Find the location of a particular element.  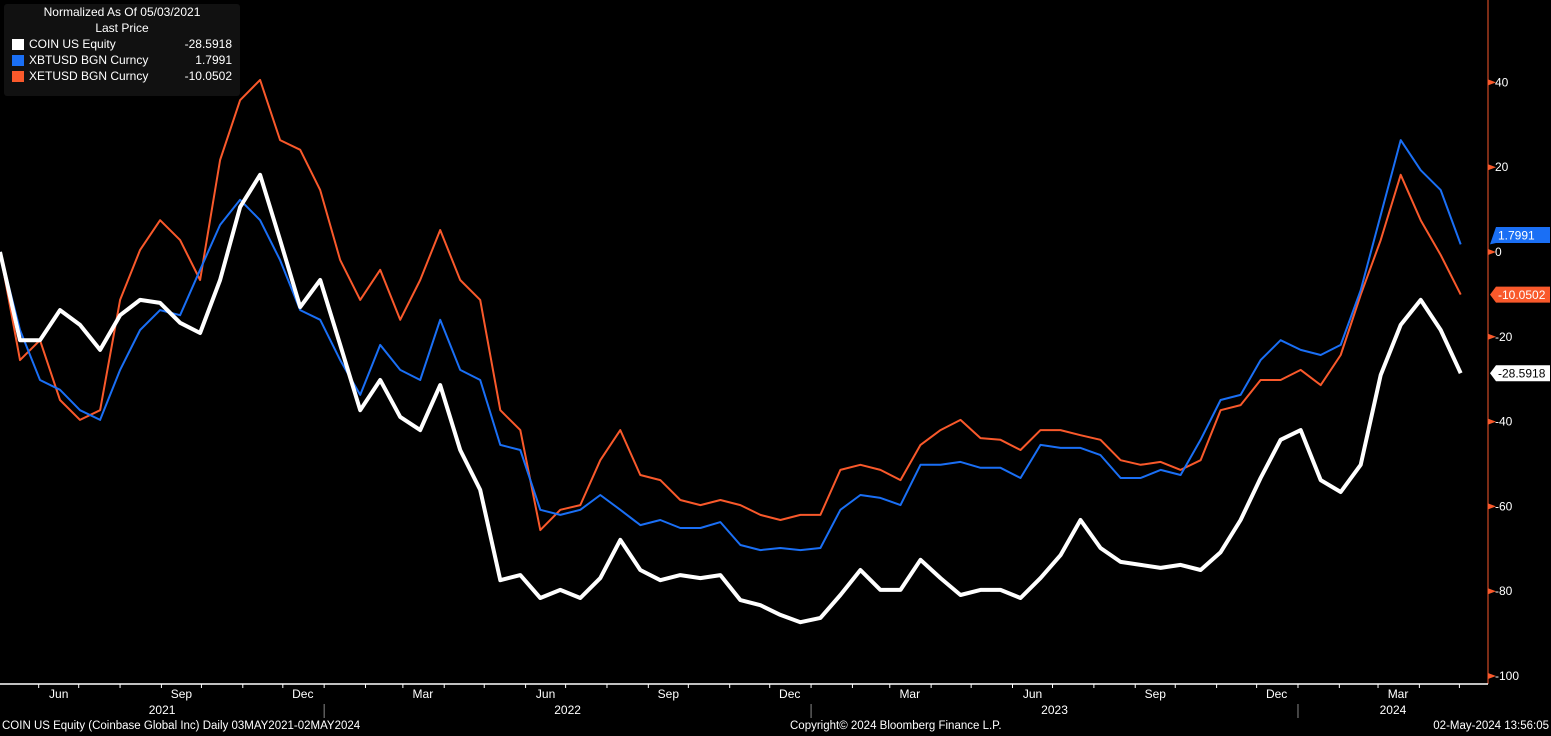

y-tick-label: -60 is located at coordinates (1504, 506).